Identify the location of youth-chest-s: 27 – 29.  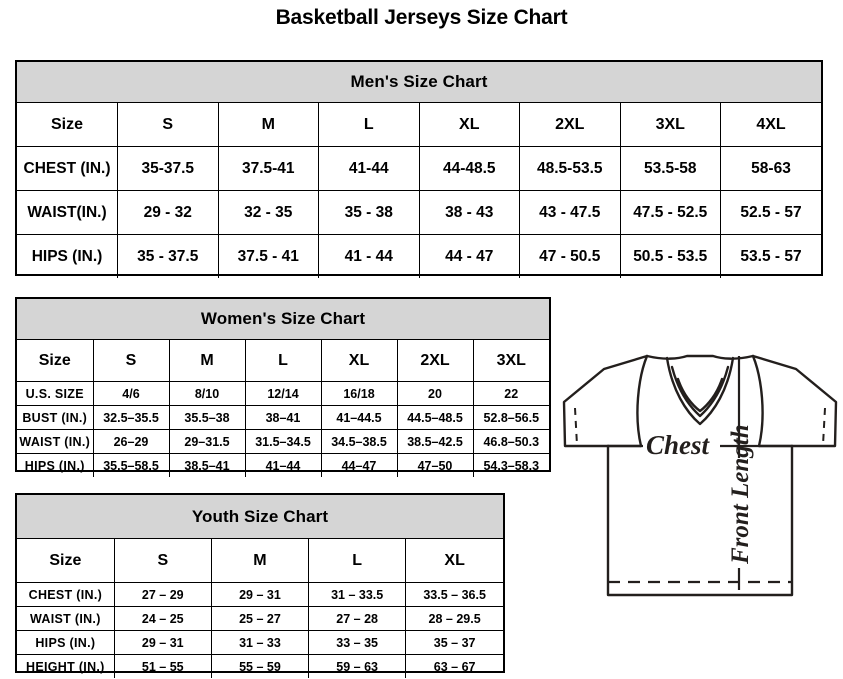
(162, 594).